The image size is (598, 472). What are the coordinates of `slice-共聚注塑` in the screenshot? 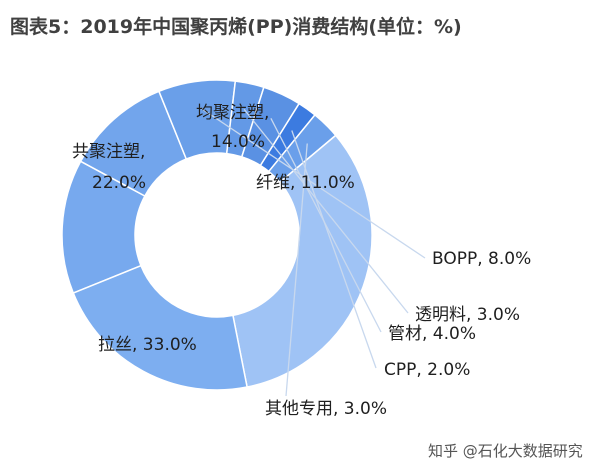 It's located at (160, 327).